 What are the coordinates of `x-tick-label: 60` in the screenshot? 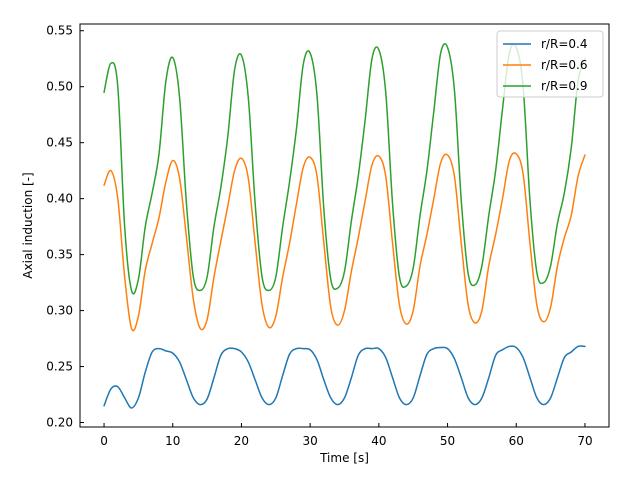 It's located at (516, 441).